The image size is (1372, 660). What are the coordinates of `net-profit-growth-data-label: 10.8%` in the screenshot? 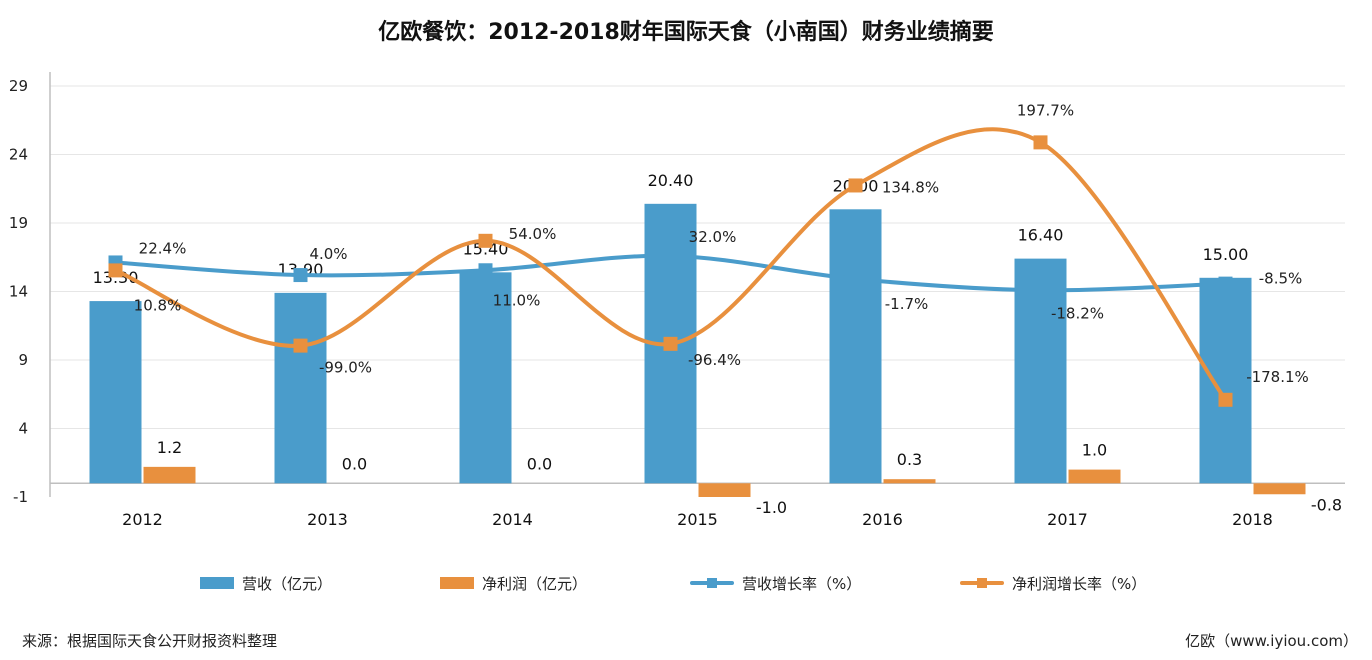 It's located at (158, 305).